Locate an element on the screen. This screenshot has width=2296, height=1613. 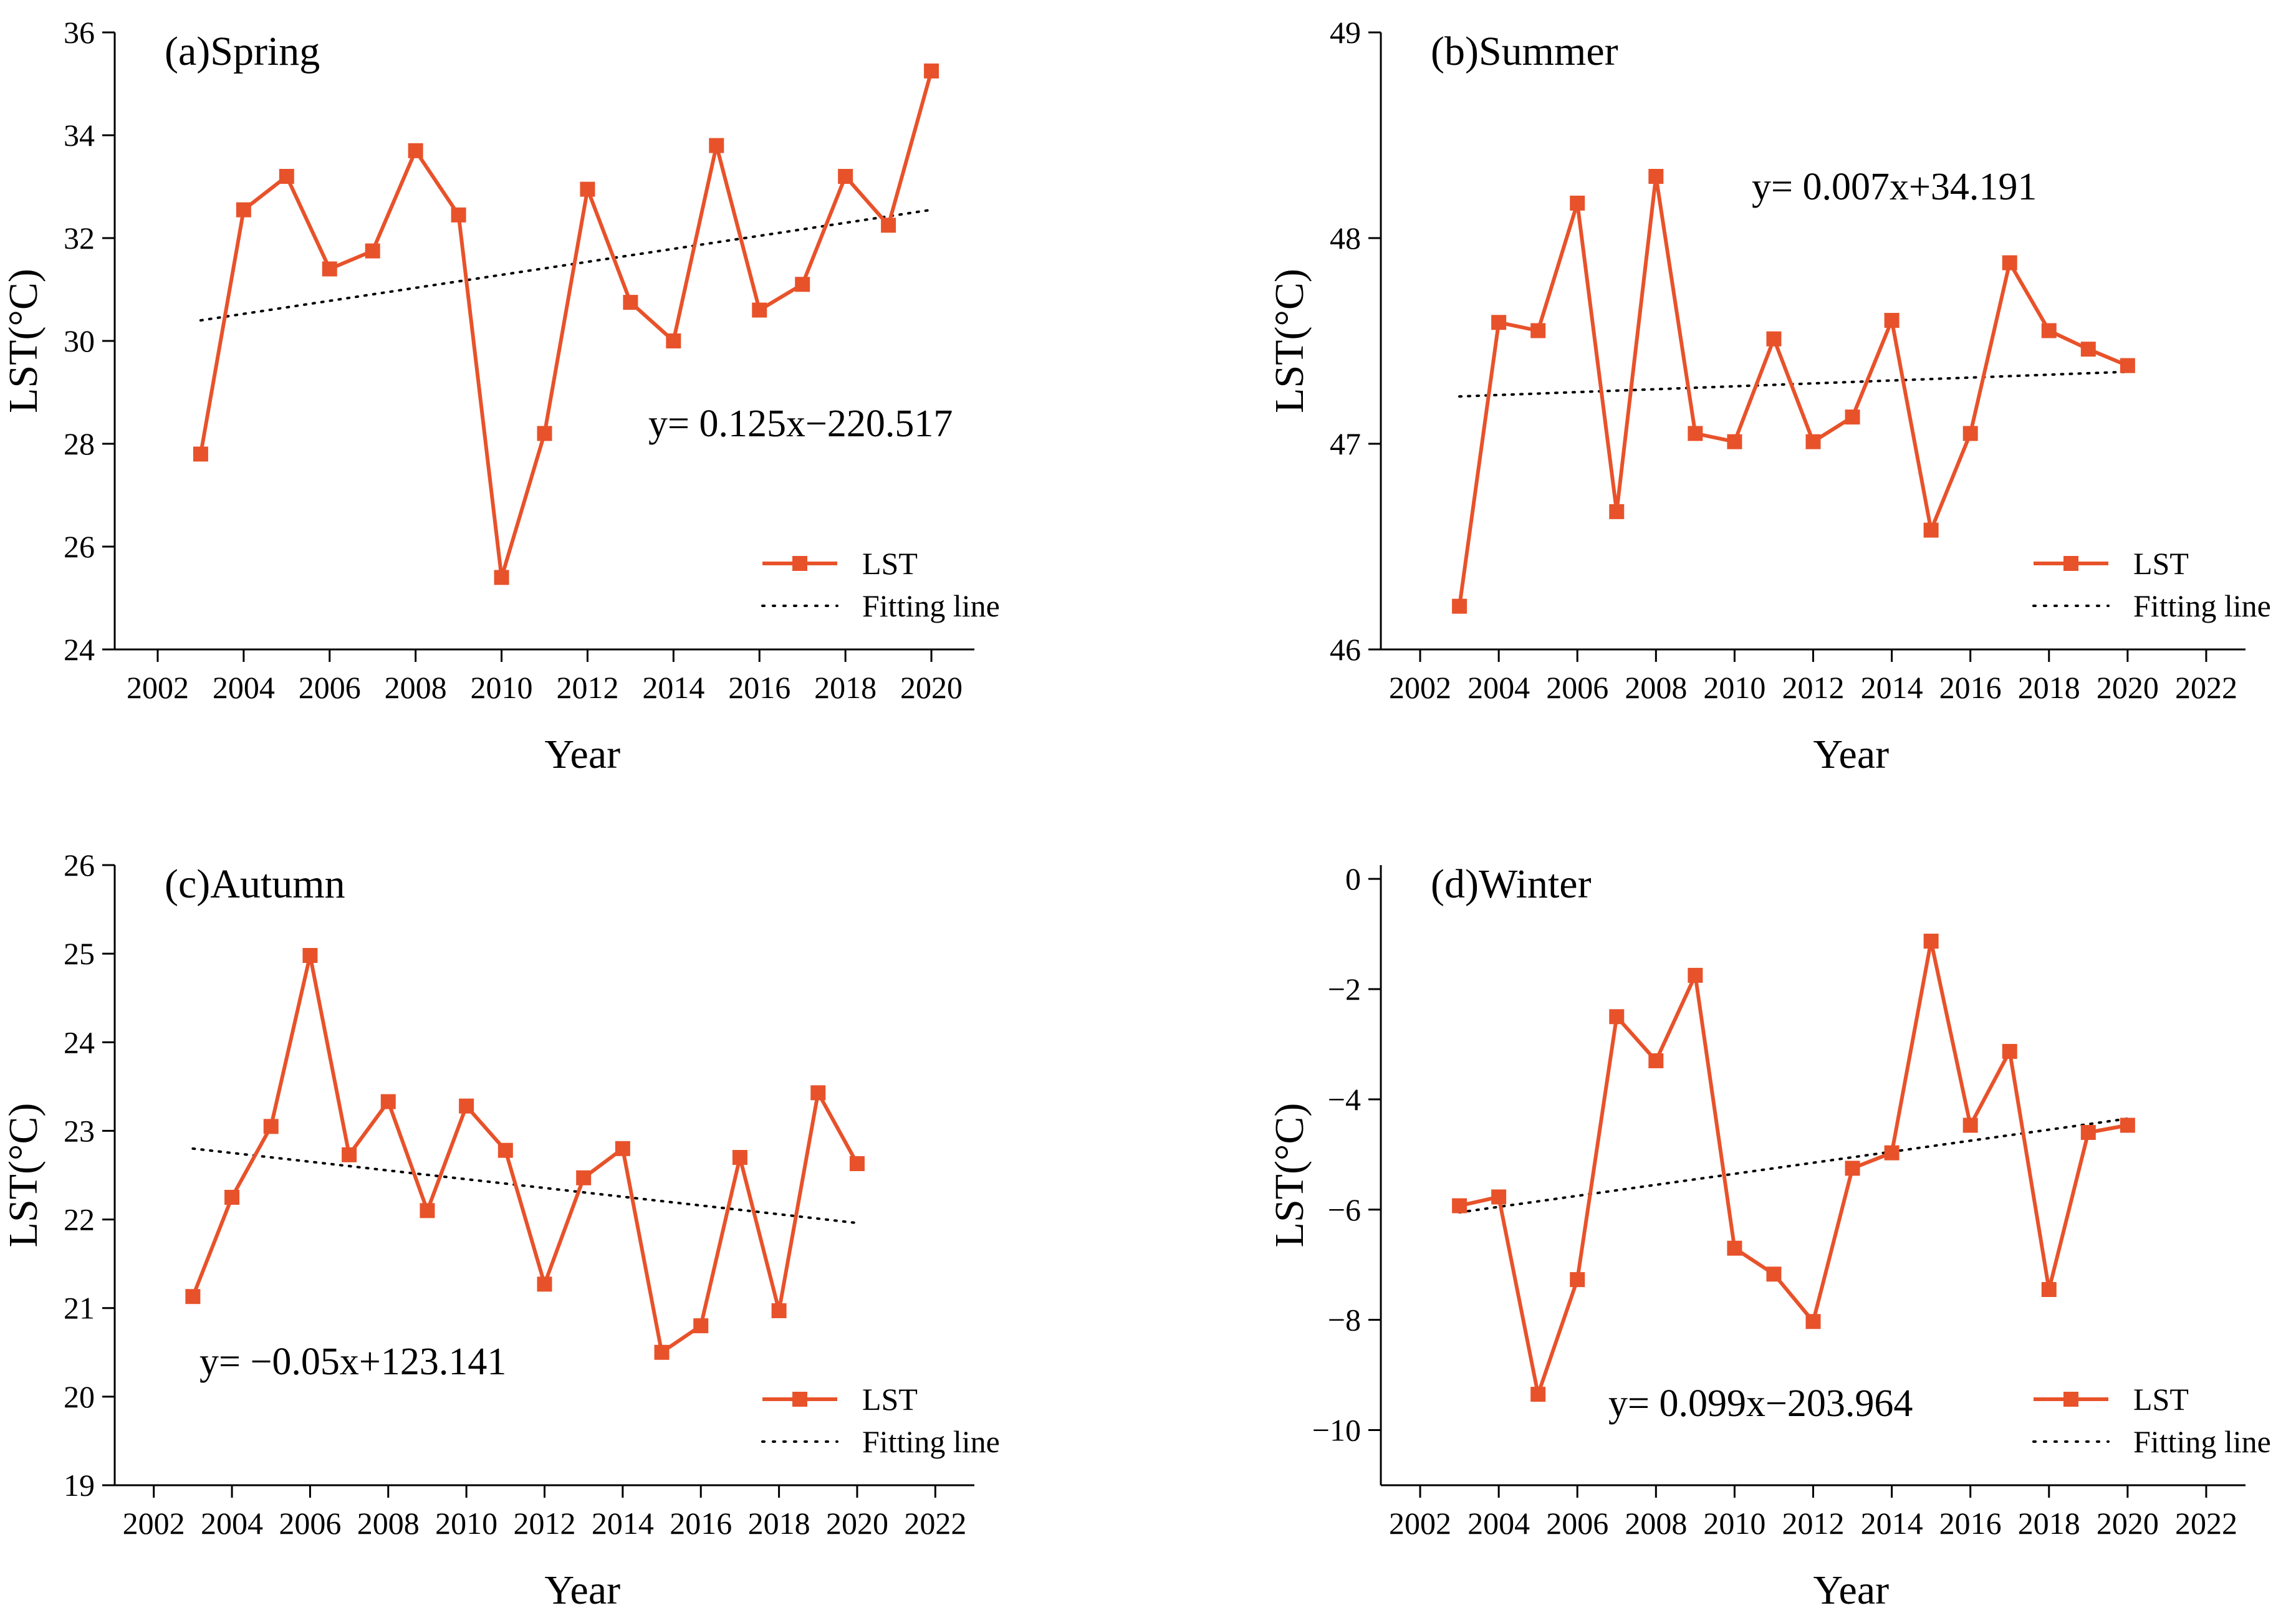
y-tick-label: 23 is located at coordinates (79, 1131).